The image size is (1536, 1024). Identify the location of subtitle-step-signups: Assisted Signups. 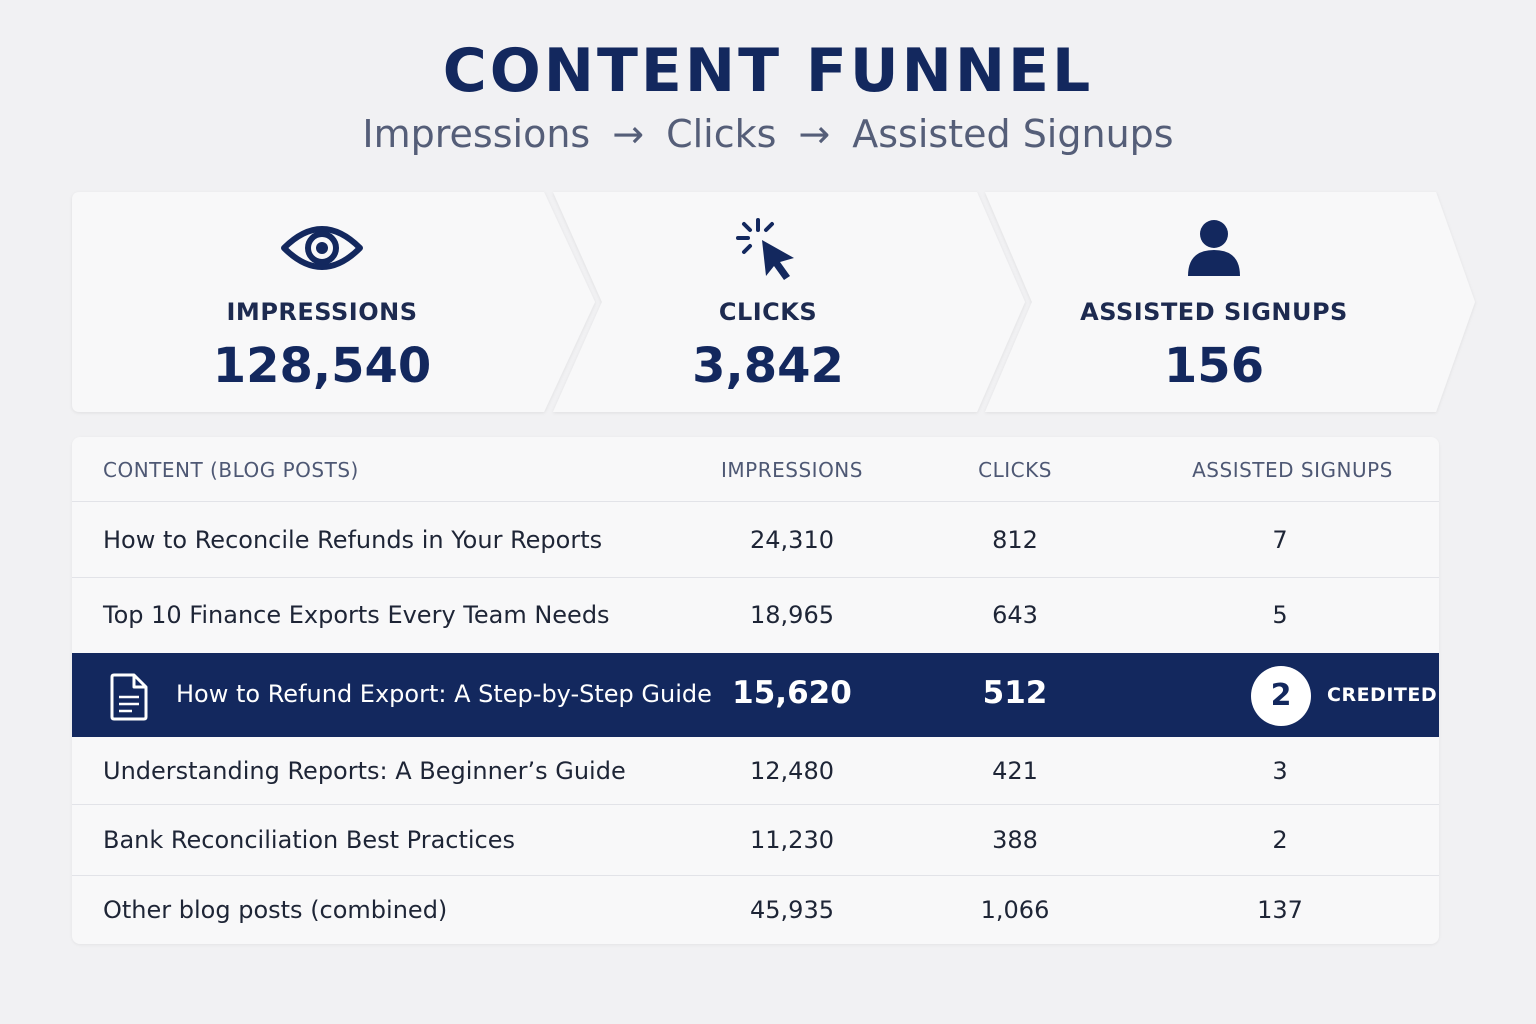
(1013, 134).